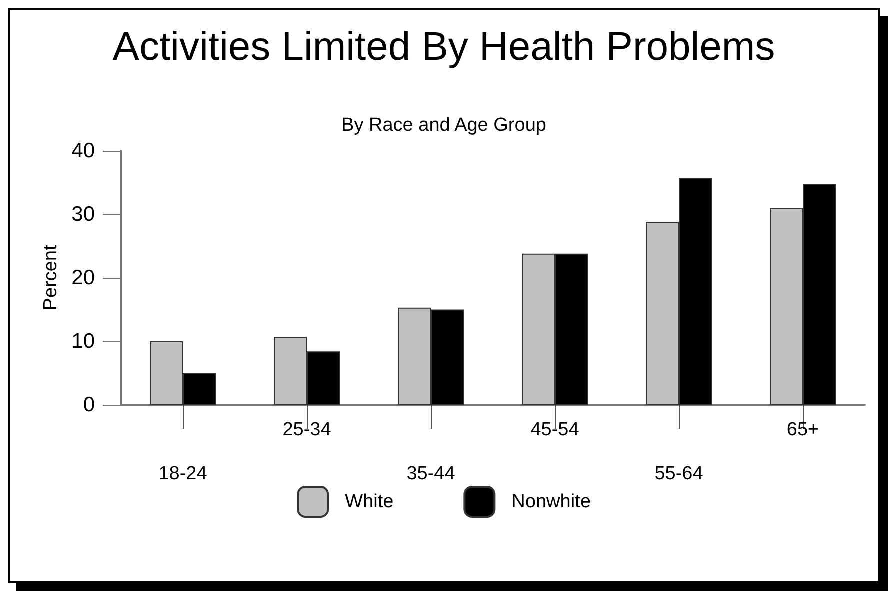 This screenshot has height=599, width=893. I want to click on x-tick-label: 35-44, so click(431, 474).